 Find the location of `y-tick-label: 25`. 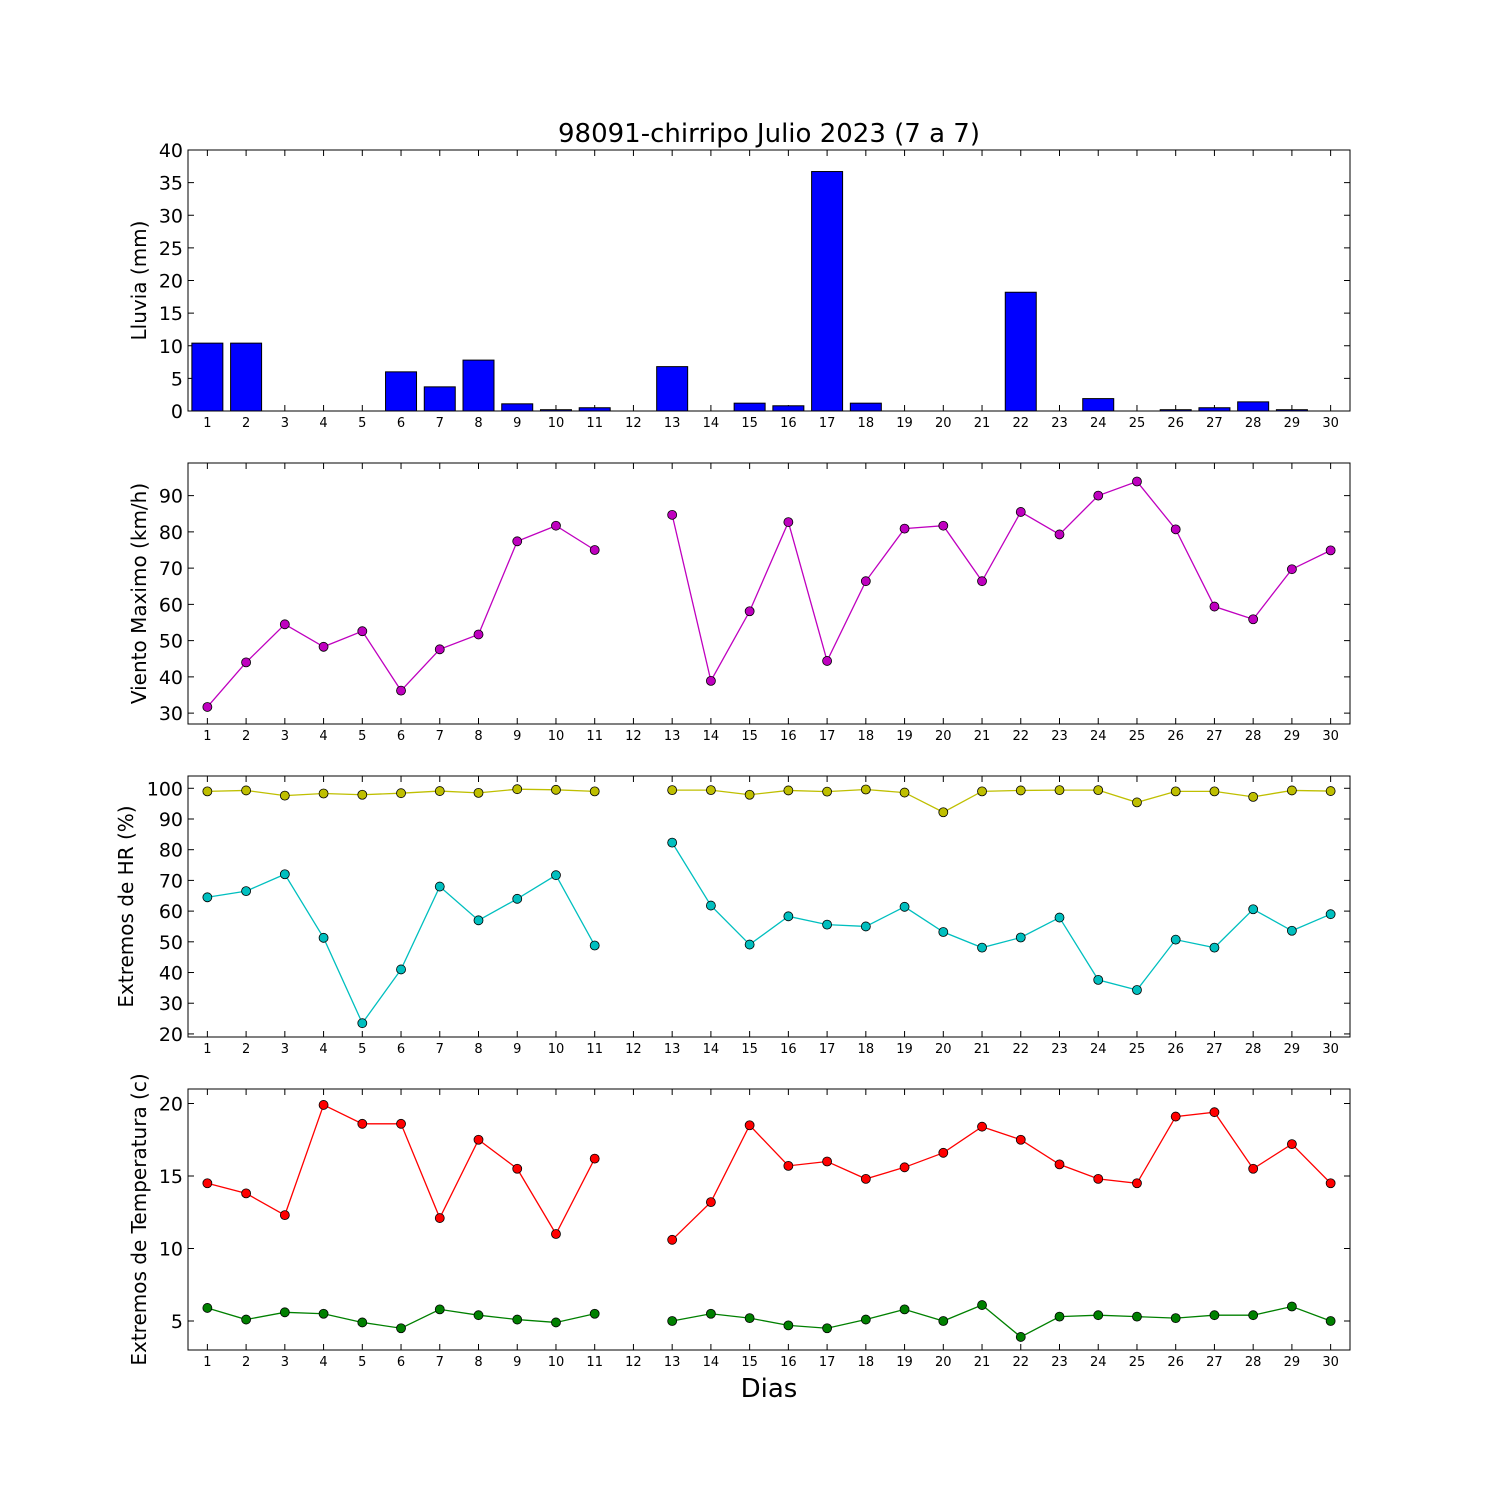

y-tick-label: 25 is located at coordinates (171, 249).